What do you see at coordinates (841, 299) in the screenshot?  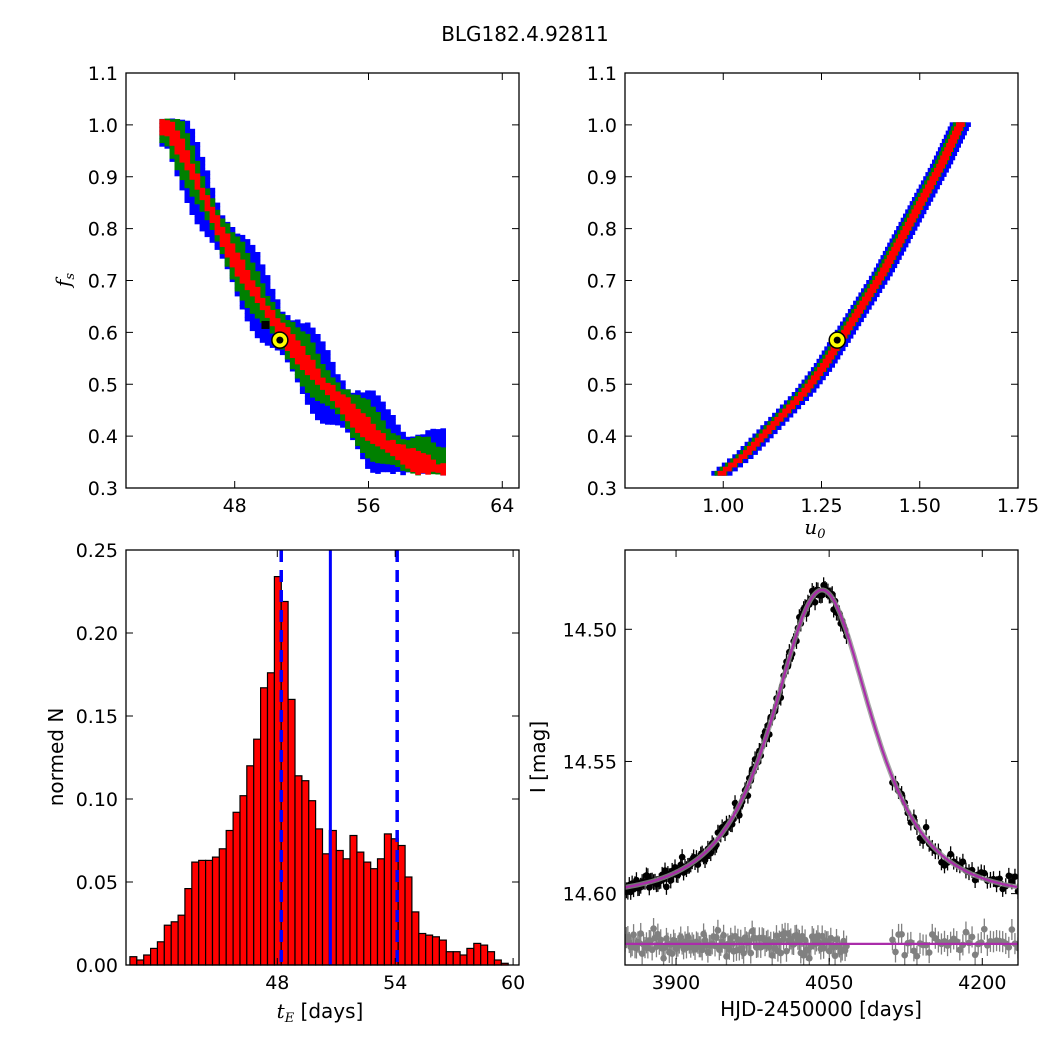 I see `plot-area` at bounding box center [841, 299].